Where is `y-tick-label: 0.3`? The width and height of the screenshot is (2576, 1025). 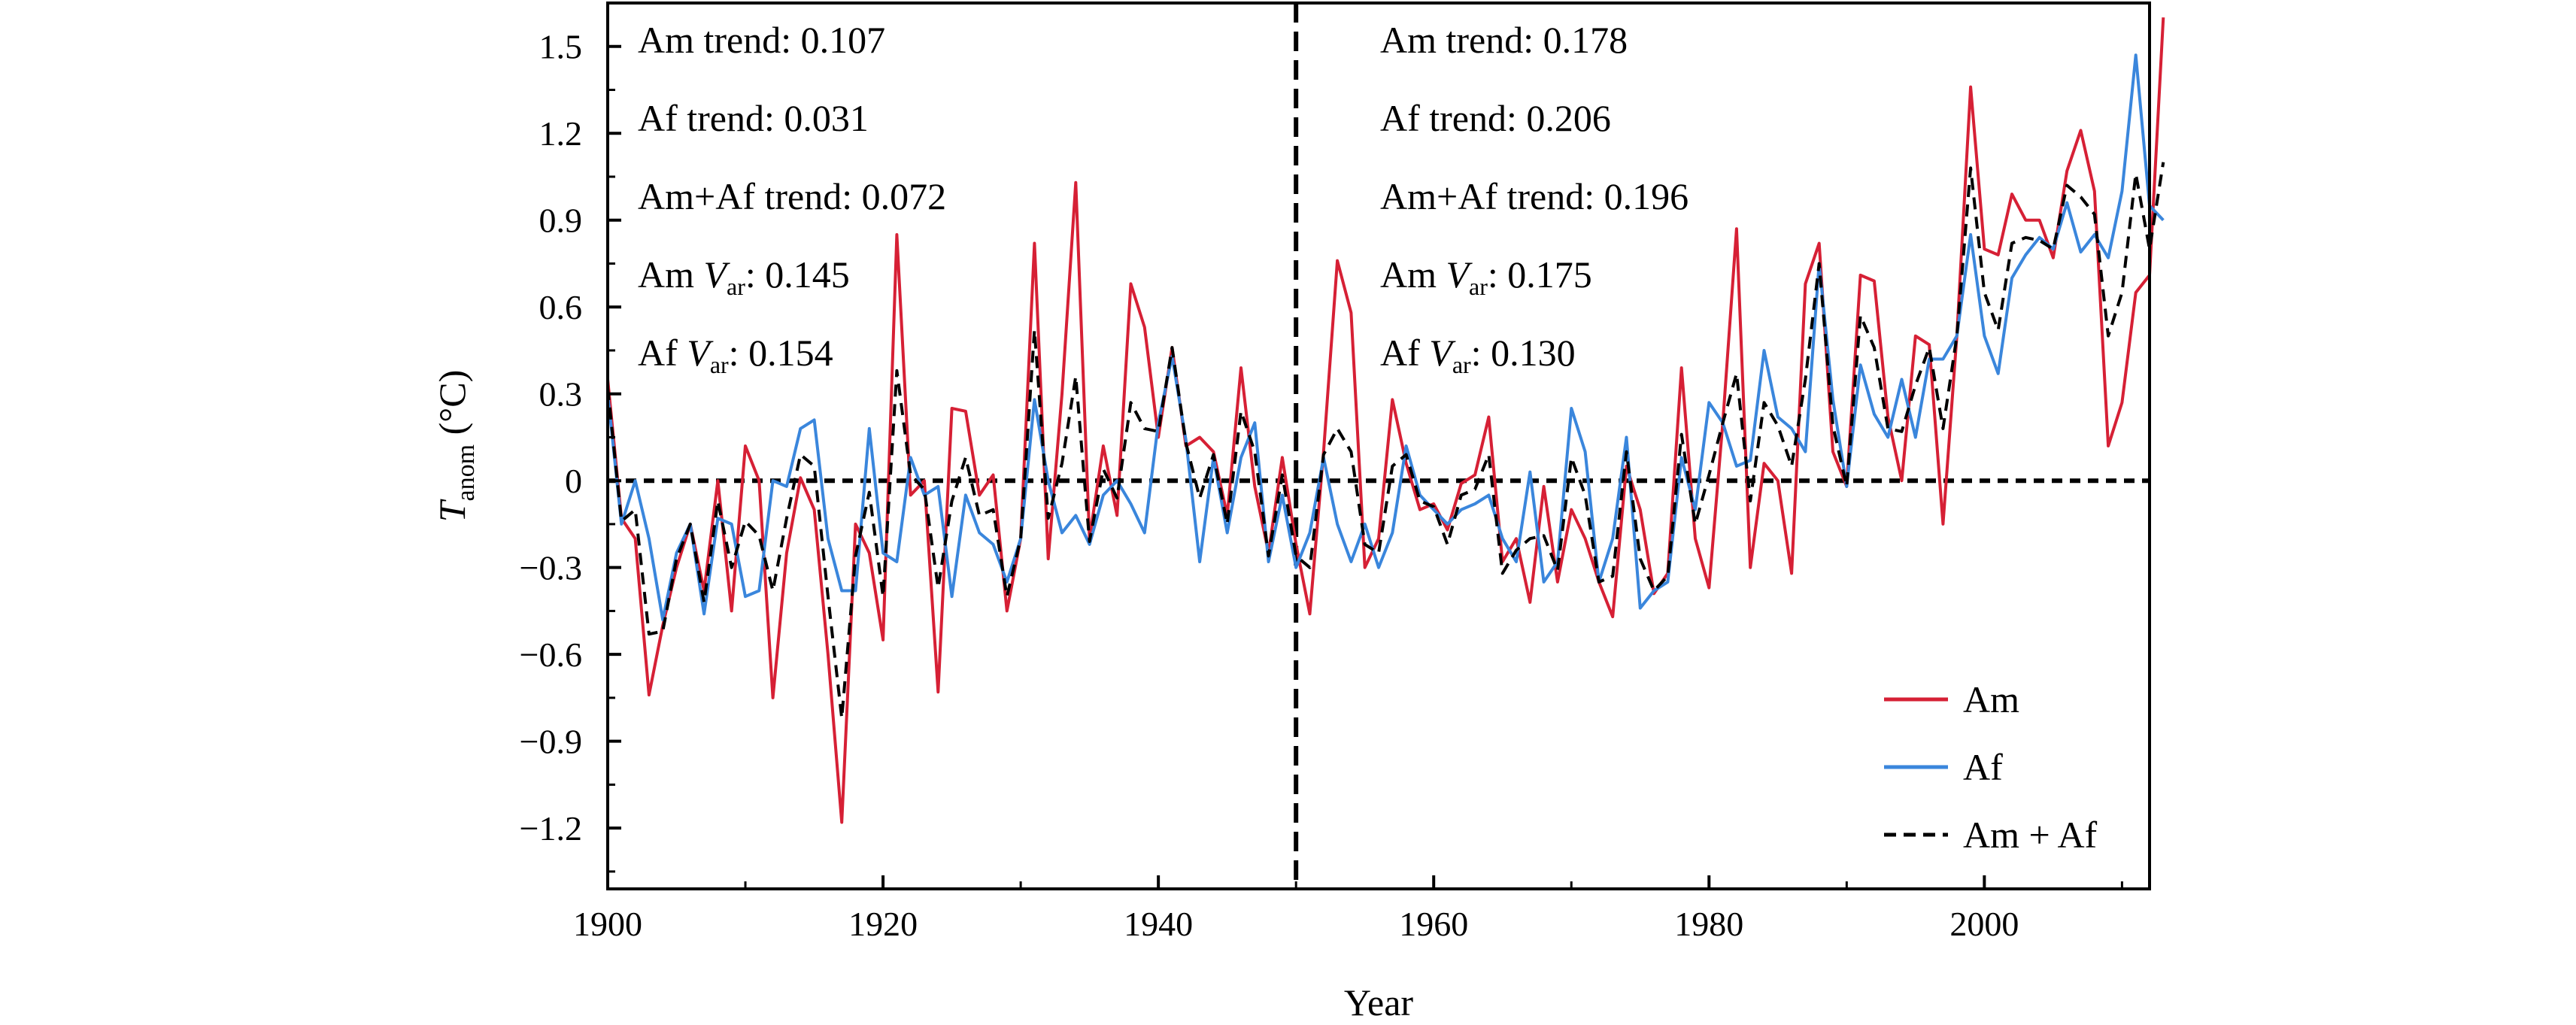 y-tick-label: 0.3 is located at coordinates (561, 394).